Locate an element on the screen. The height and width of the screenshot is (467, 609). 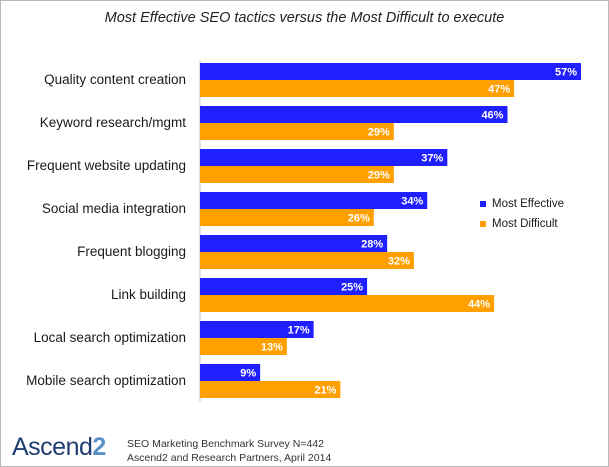
value-label-effective-social-media-integration: 34% is located at coordinates (412, 202).